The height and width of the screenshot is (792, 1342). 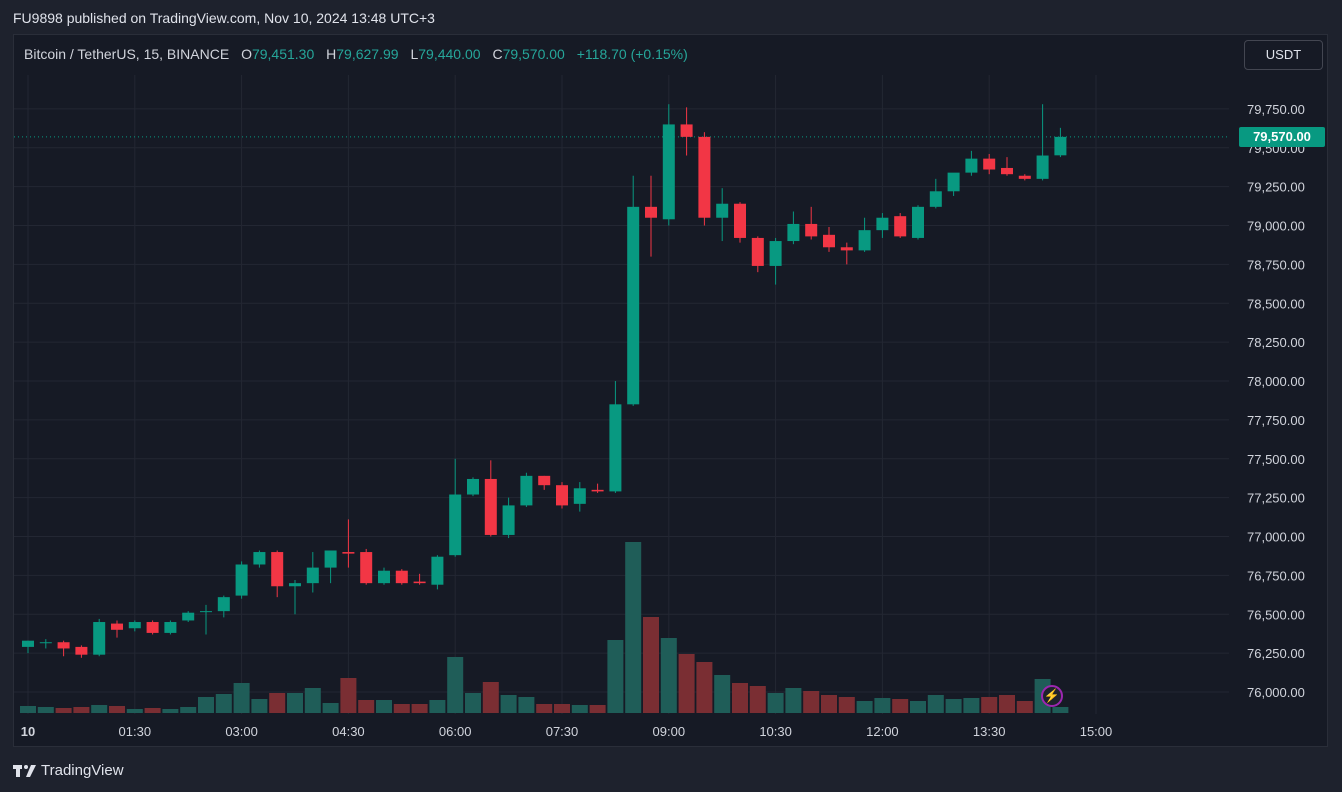 What do you see at coordinates (127, 54) in the screenshot?
I see `symbol-name: Bitcoin / TetherUS, 15, BINANCE` at bounding box center [127, 54].